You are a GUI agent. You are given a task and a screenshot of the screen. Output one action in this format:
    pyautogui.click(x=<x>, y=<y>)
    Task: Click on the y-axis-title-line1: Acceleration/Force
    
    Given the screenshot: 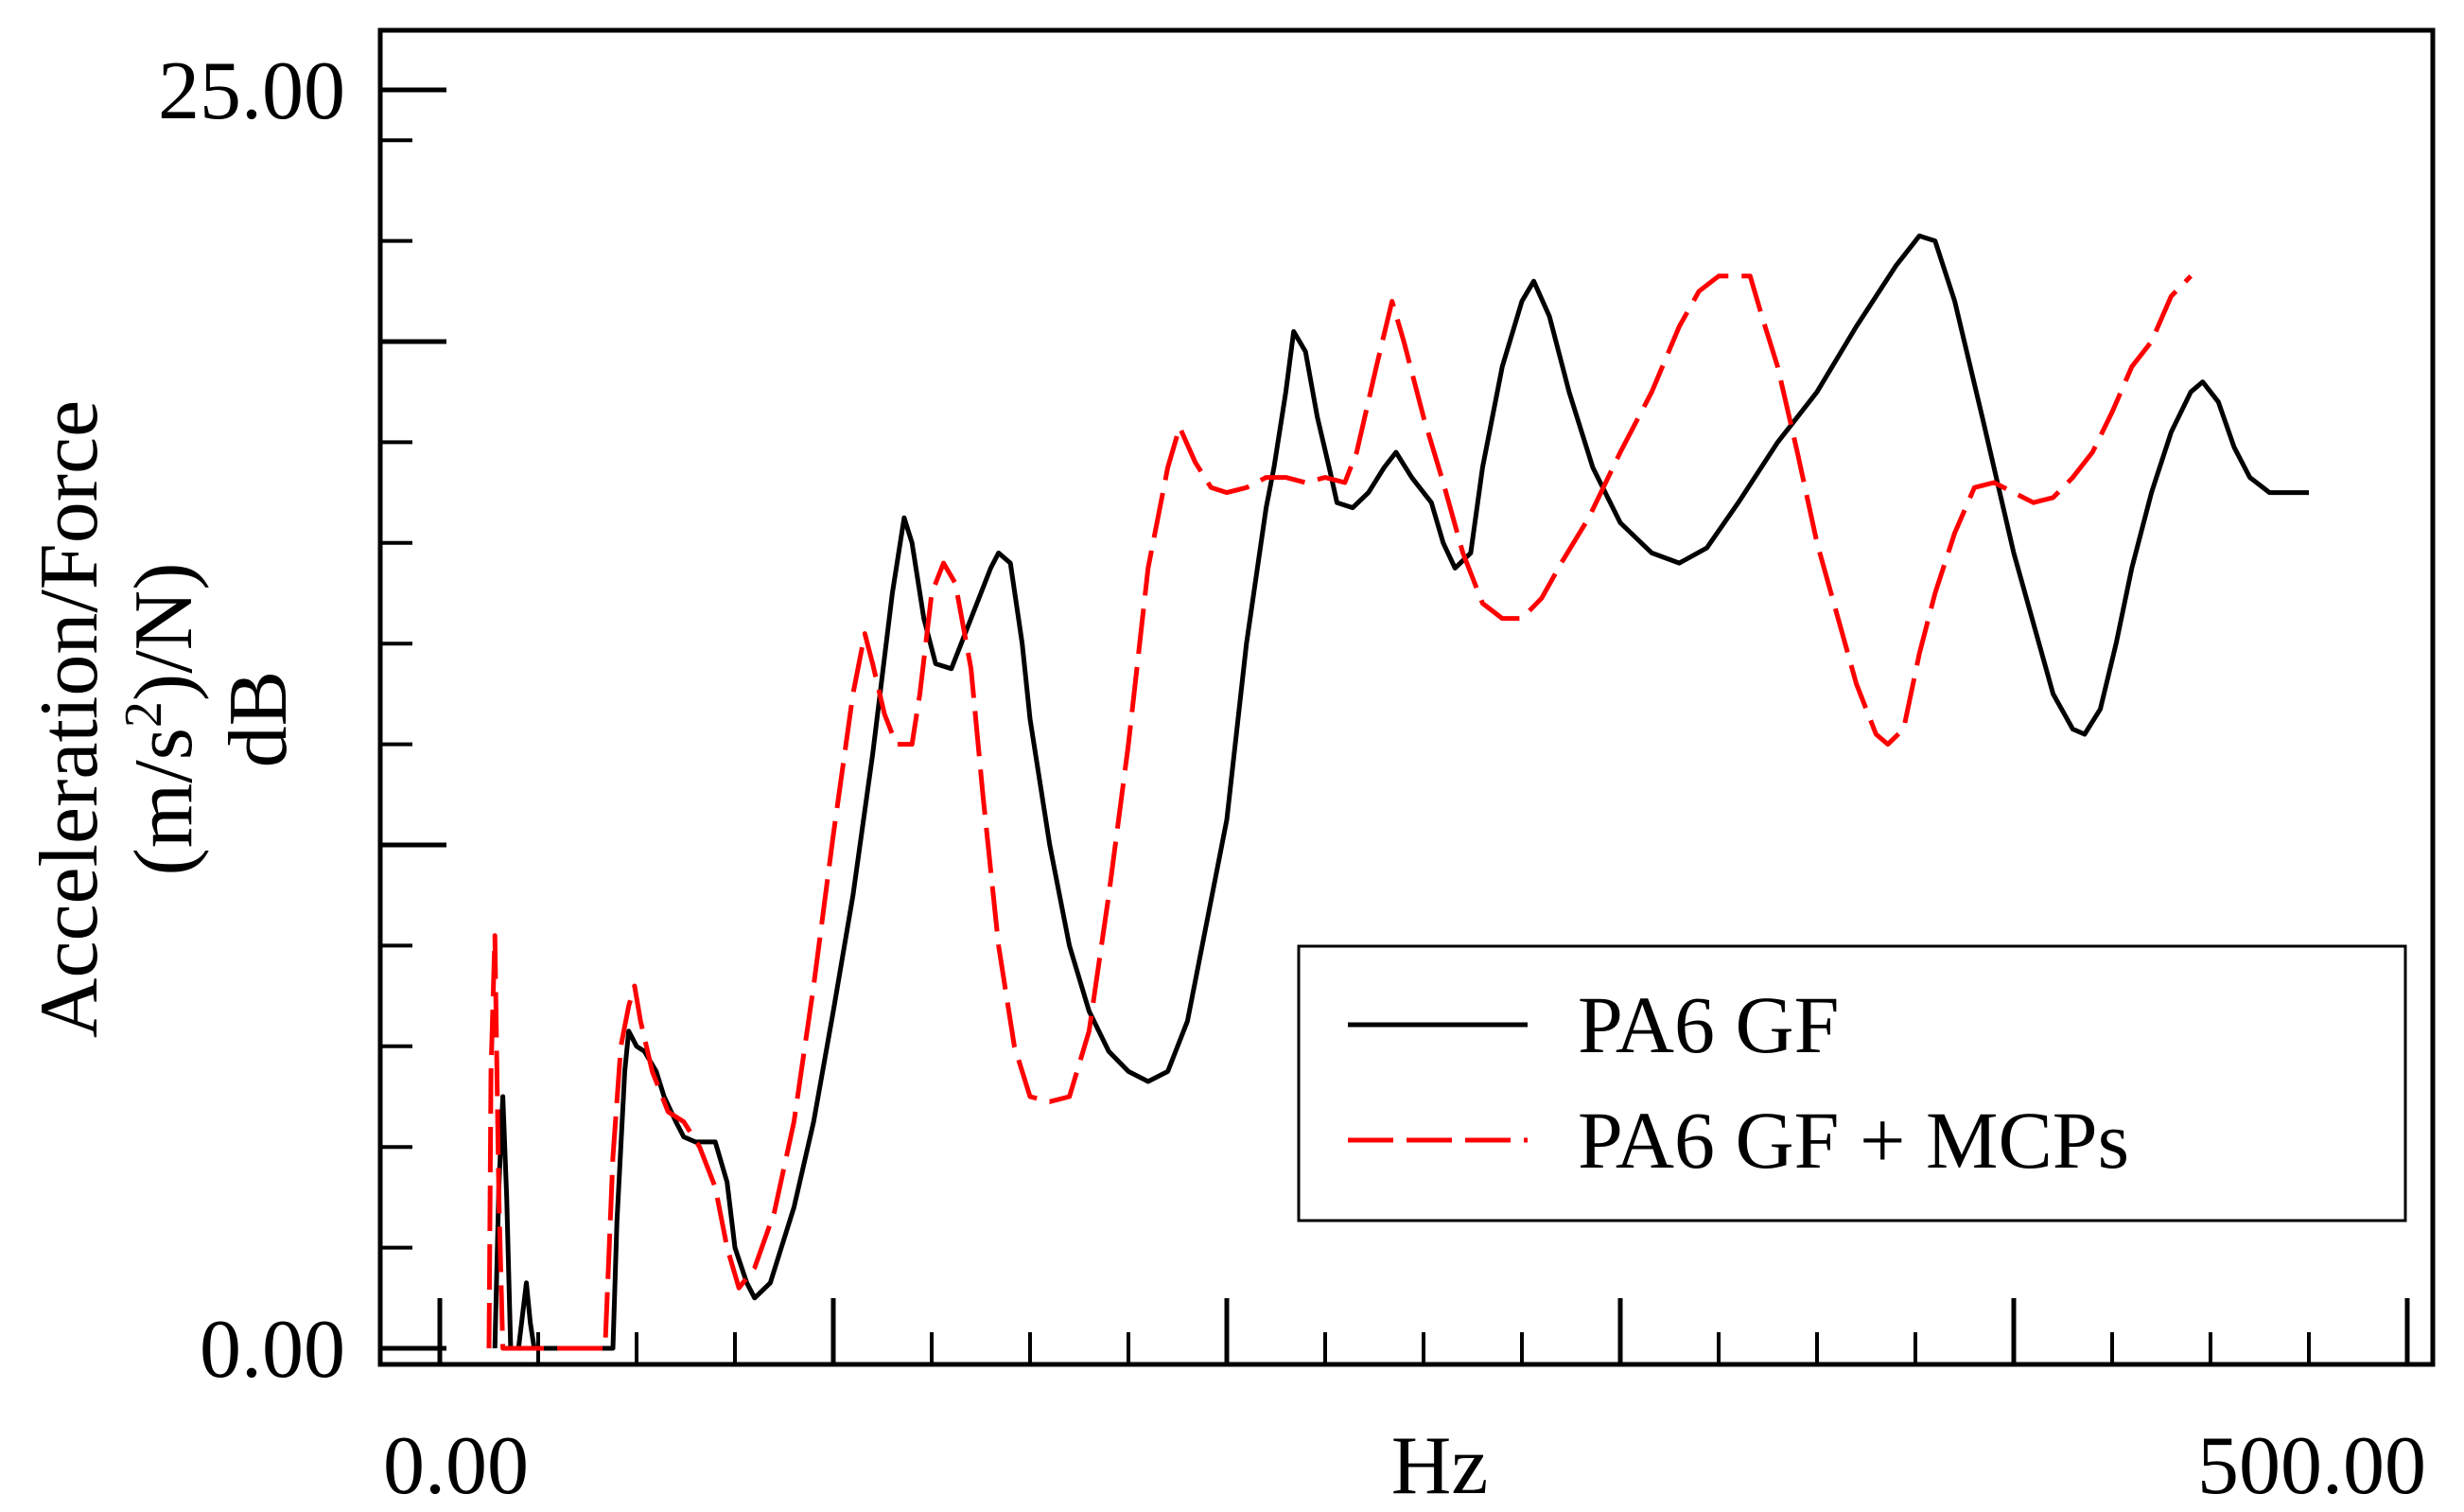 What is the action you would take?
    pyautogui.click(x=69, y=719)
    